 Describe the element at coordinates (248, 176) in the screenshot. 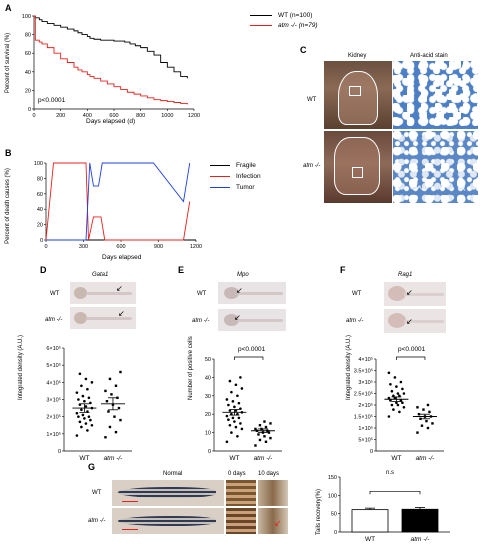

I see `legend-label: Infection` at that location.